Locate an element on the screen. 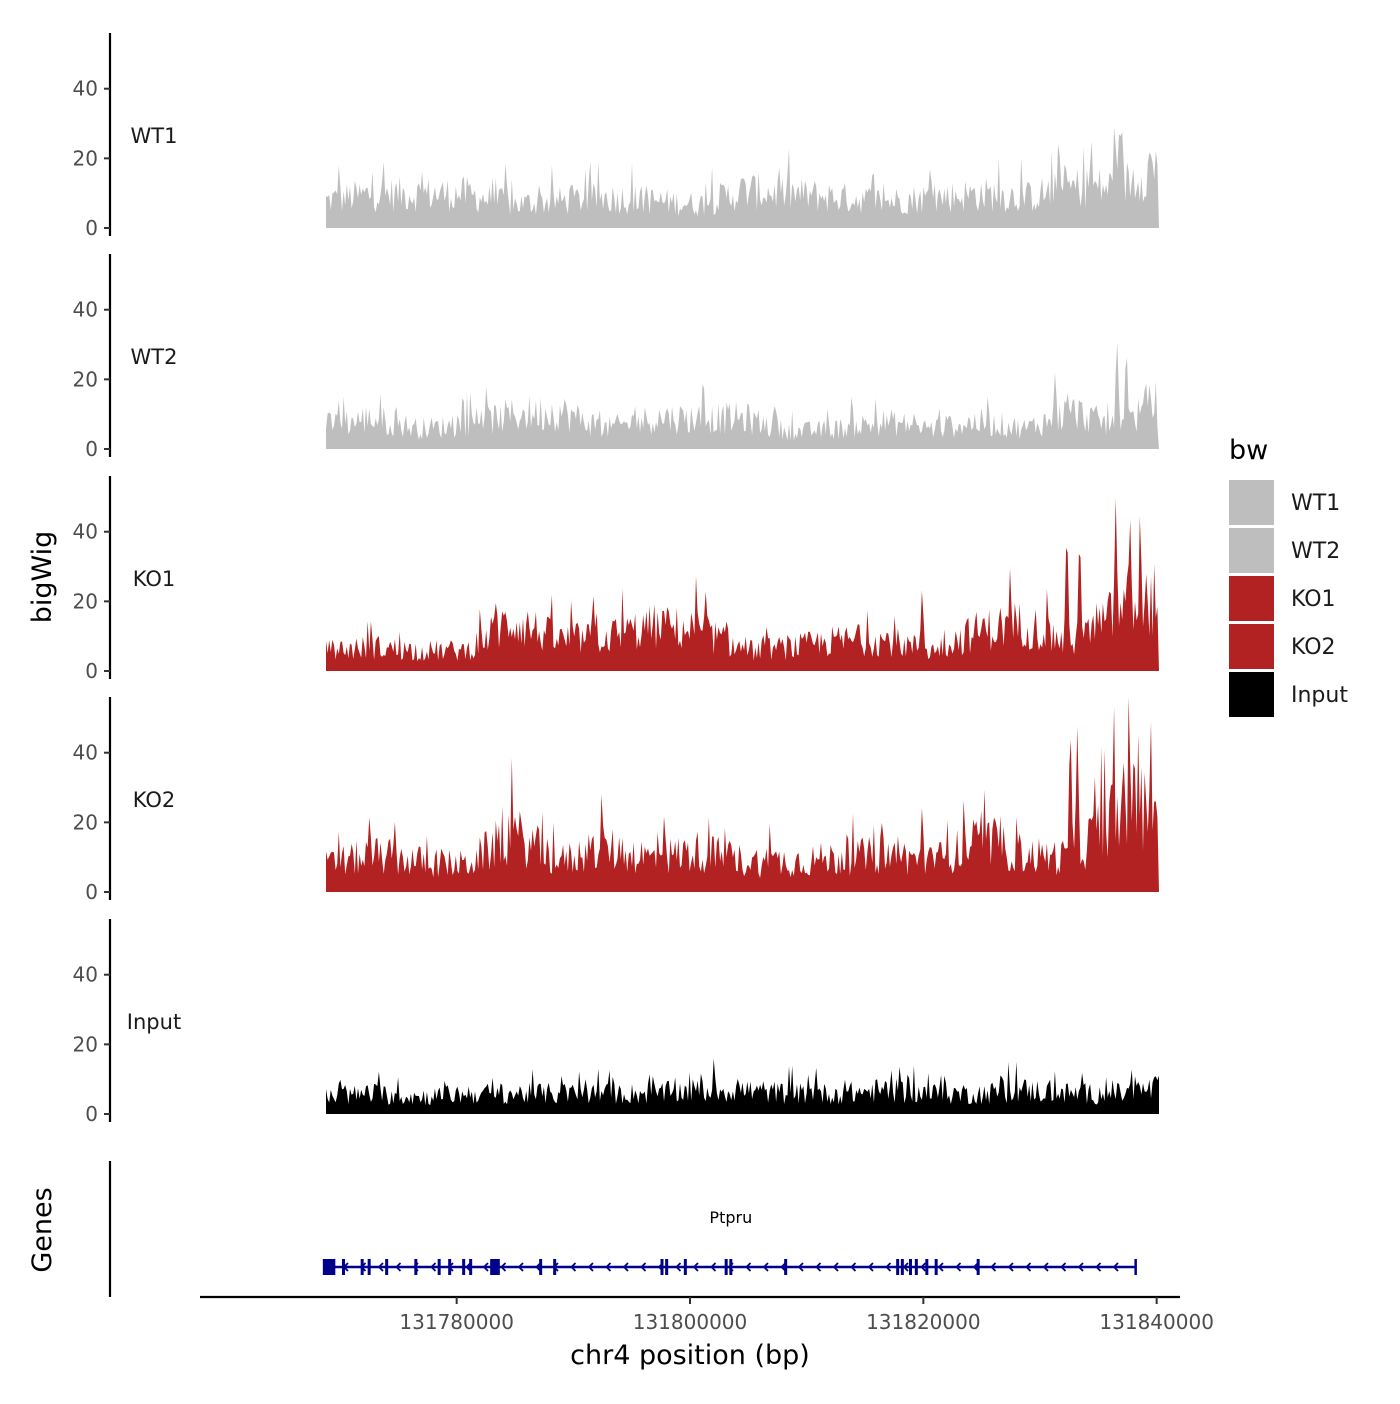 The height and width of the screenshot is (1404, 1400). legend-label: KO2 is located at coordinates (1313, 647).